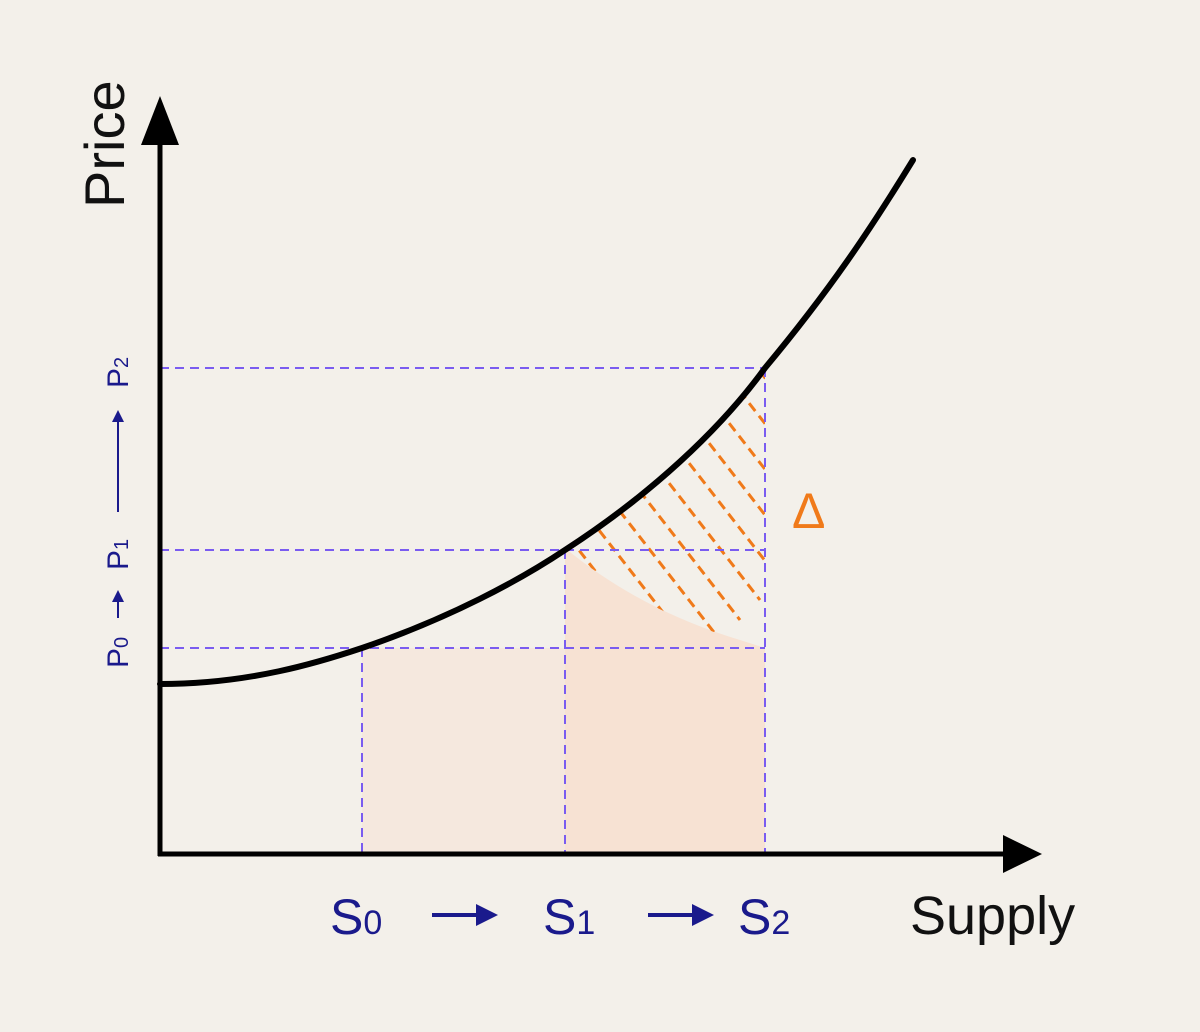  What do you see at coordinates (118, 596) in the screenshot?
I see `arrow-p0-p1-head-icon` at bounding box center [118, 596].